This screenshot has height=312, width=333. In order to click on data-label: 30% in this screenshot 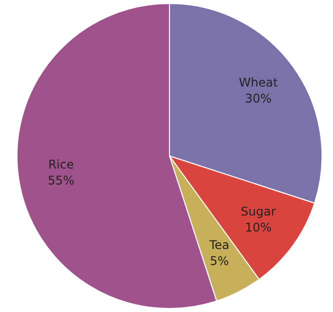, I will do `click(258, 99)`.